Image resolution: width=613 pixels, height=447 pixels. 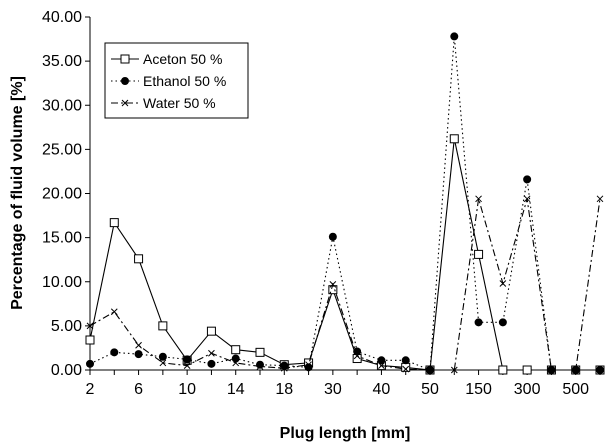 I want to click on x-tick-label: 2, so click(x=90, y=389).